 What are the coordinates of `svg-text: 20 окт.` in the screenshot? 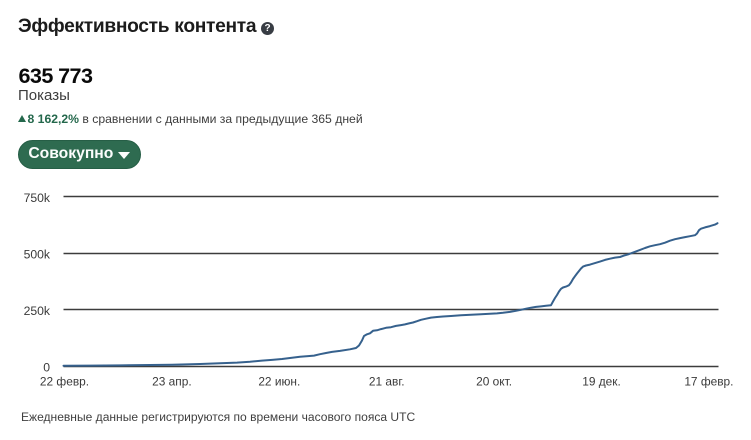 It's located at (494, 382).